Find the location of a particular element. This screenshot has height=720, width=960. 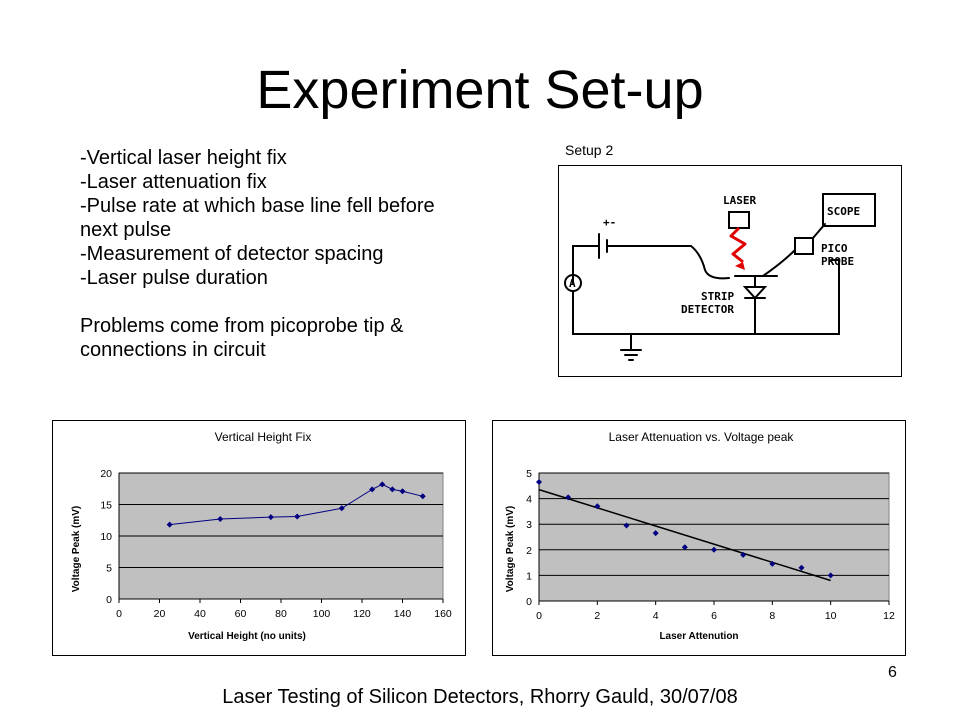

x-tick-label: 10 is located at coordinates (831, 616).